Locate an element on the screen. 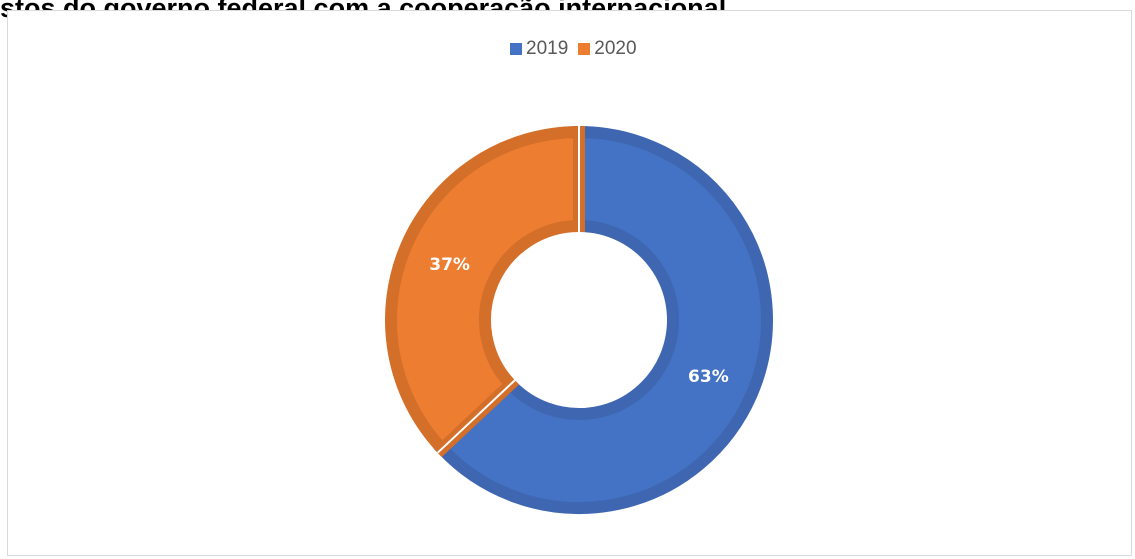 This screenshot has height=559, width=1135. legend: 2019 2020 is located at coordinates (578, 49).